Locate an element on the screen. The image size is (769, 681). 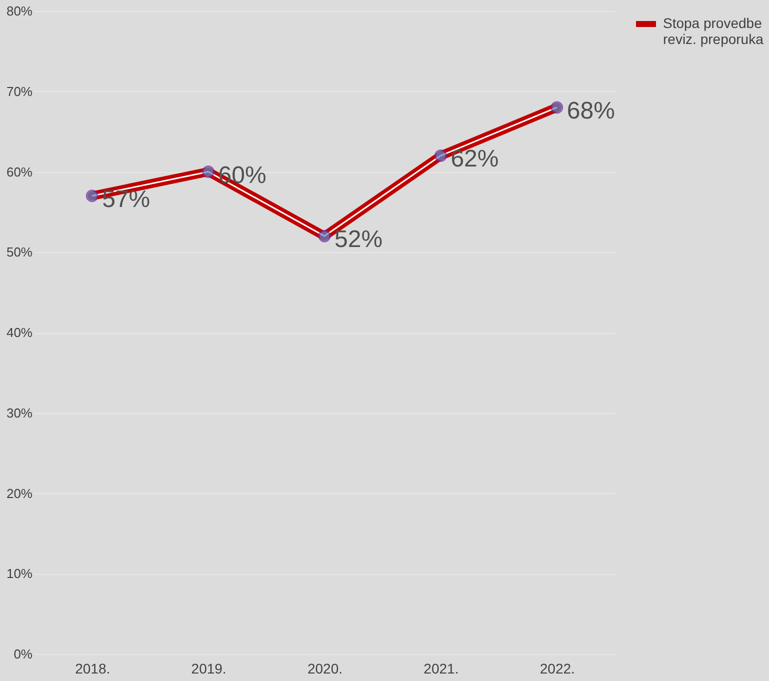
y-tick-label: 0% is located at coordinates (23, 654).